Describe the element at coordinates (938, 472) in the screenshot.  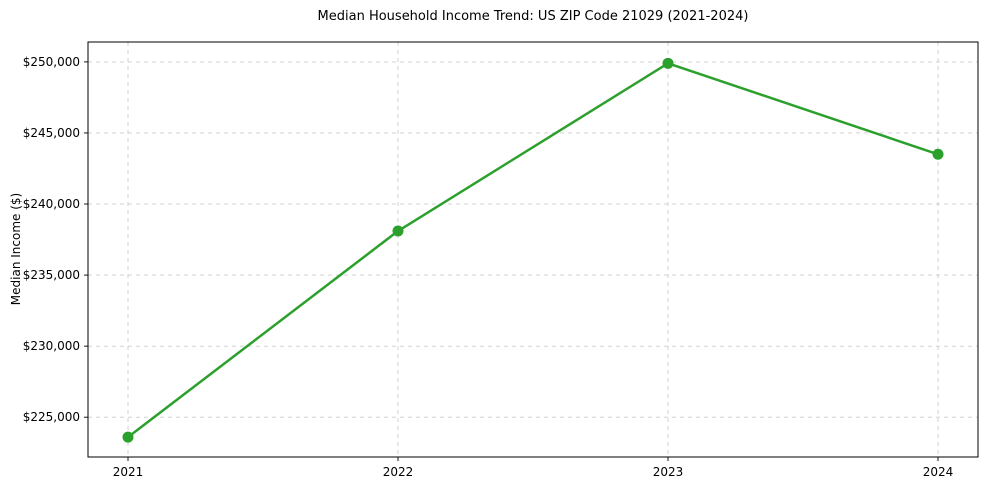
I see `x-tick-label: 2024` at that location.